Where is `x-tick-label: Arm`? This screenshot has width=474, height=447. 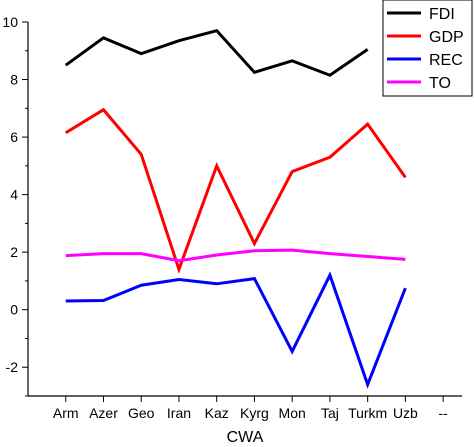 x-tick-label: Arm is located at coordinates (66, 413).